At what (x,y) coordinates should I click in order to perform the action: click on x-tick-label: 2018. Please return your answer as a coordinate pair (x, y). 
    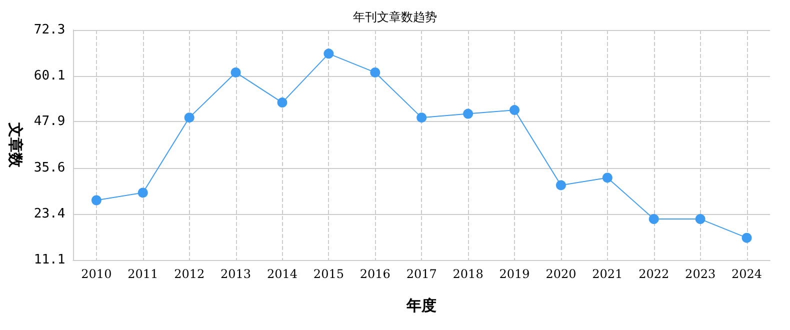
    Looking at the image, I should click on (468, 274).